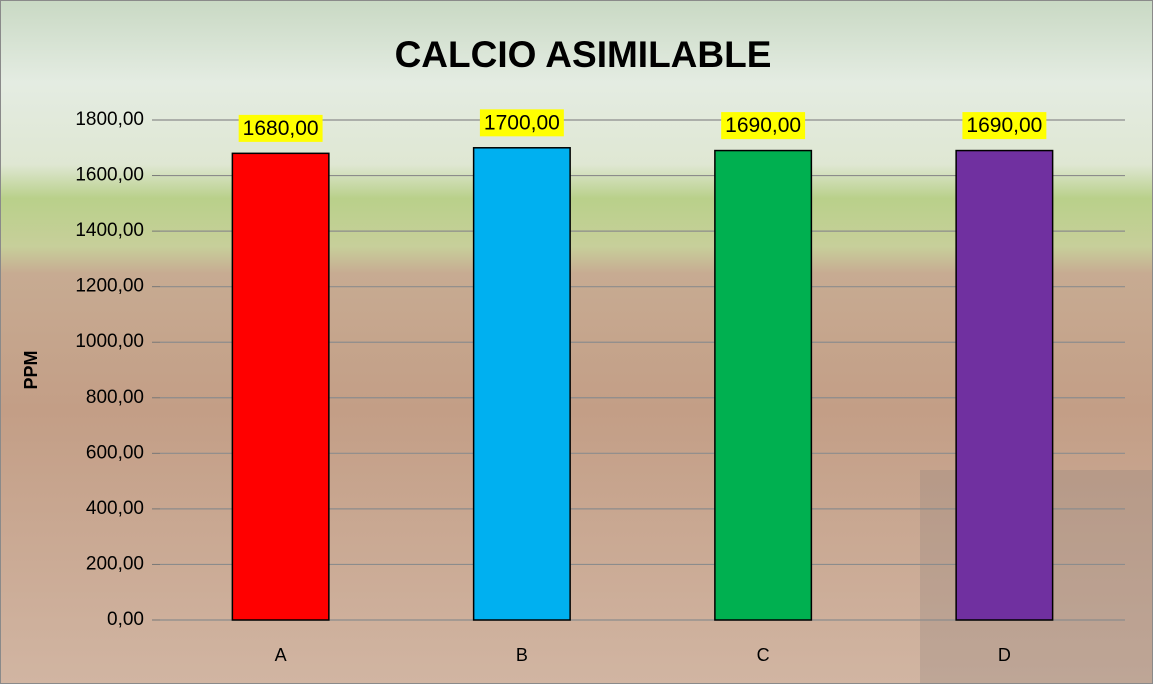 The width and height of the screenshot is (1153, 684). What do you see at coordinates (583, 54) in the screenshot?
I see `chart-title: CALCIO ASIMILABLE` at bounding box center [583, 54].